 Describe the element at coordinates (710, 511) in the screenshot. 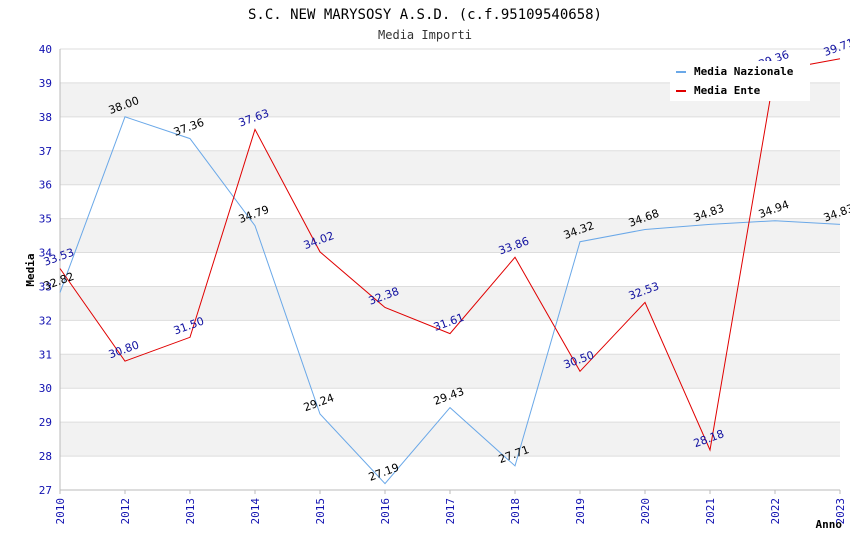

I see `x-tick-label: 2021` at that location.